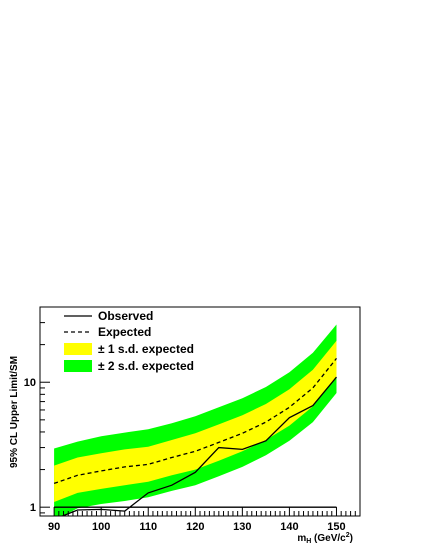 The width and height of the screenshot is (422, 547). I want to click on legend-one-sigma-swatch, so click(78, 349).